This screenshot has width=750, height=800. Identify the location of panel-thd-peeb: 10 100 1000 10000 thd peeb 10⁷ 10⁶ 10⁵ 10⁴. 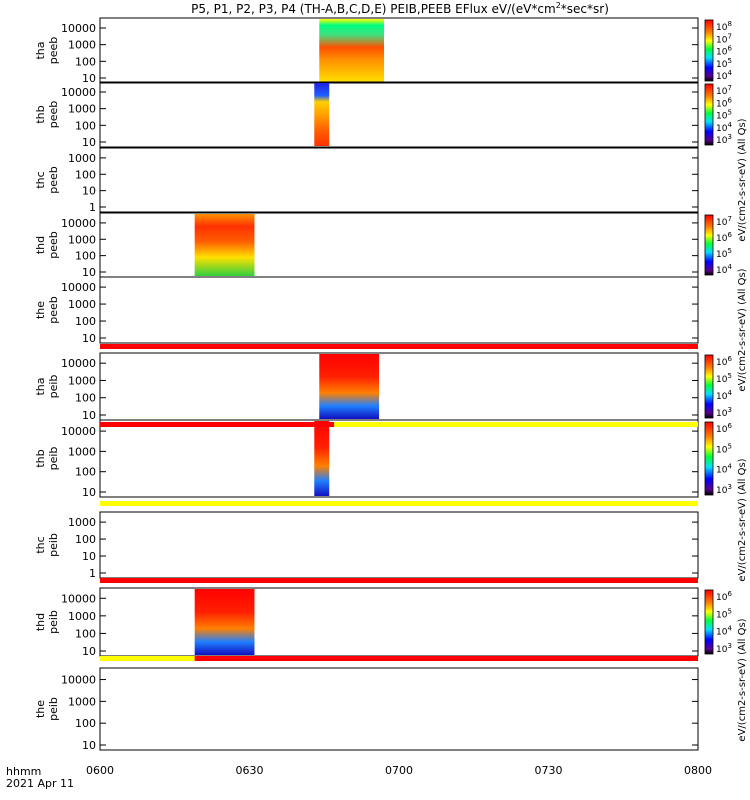
(383, 245).